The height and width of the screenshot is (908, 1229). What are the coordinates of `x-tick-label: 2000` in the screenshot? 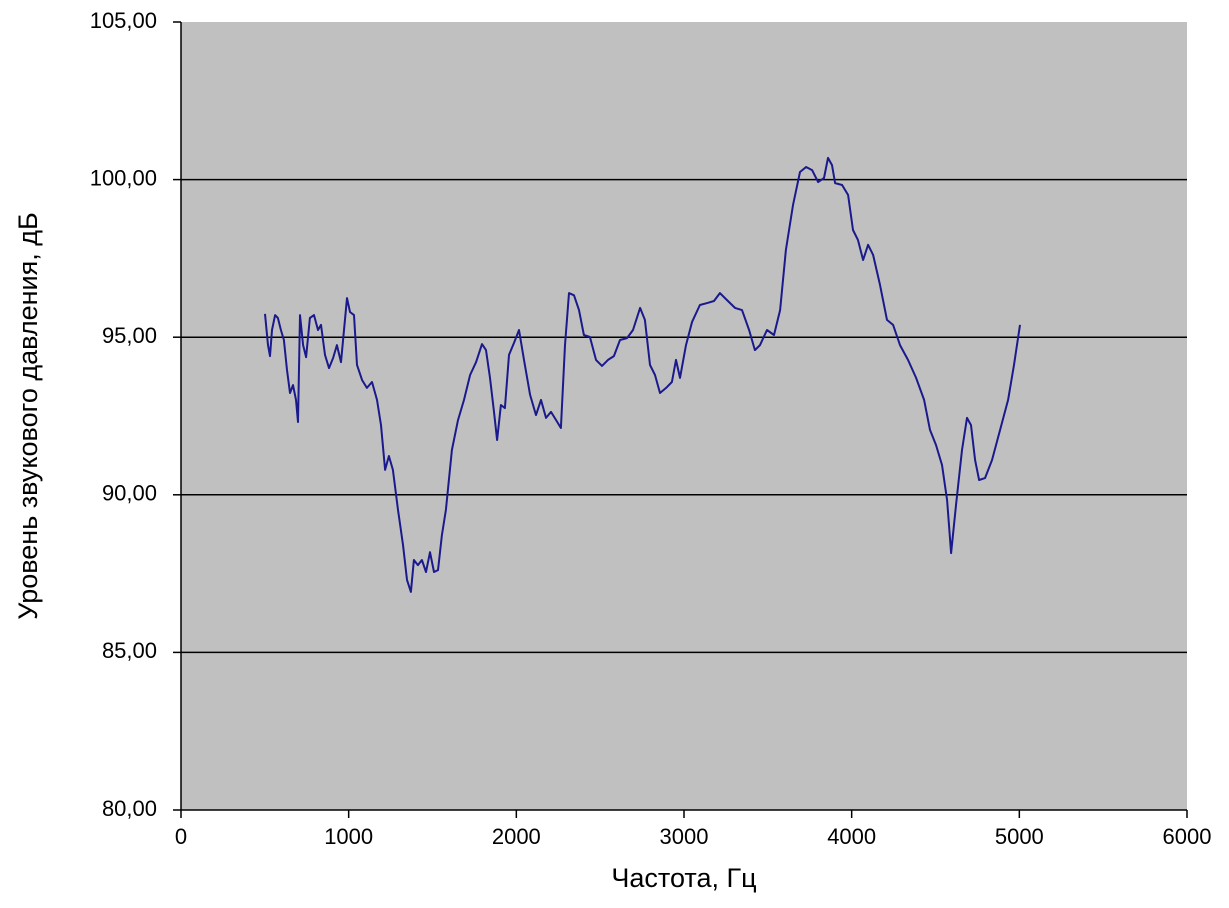 It's located at (516, 836).